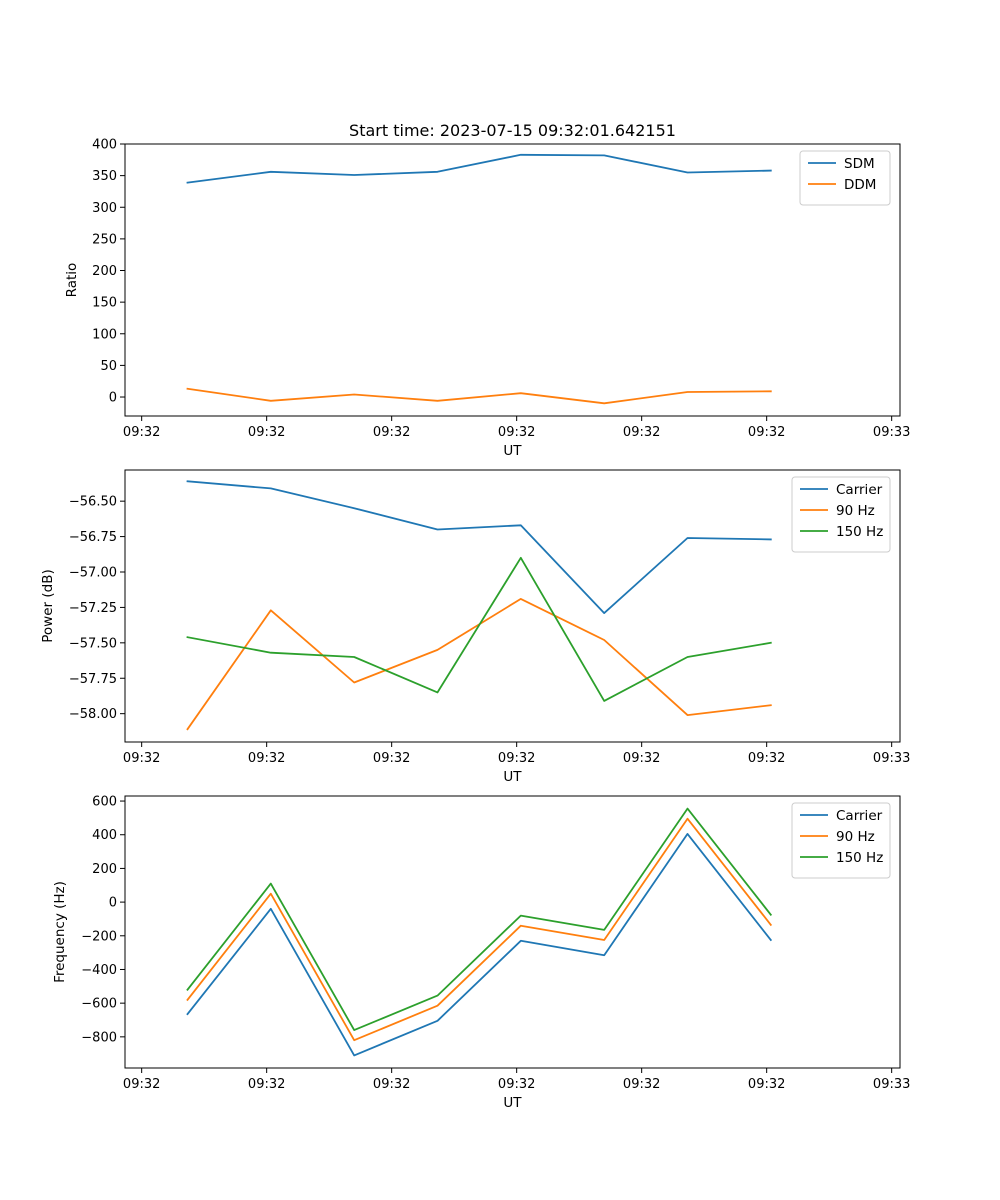 This screenshot has width=1000, height=1200. I want to click on y-tick-label: −56.50, so click(93, 502).